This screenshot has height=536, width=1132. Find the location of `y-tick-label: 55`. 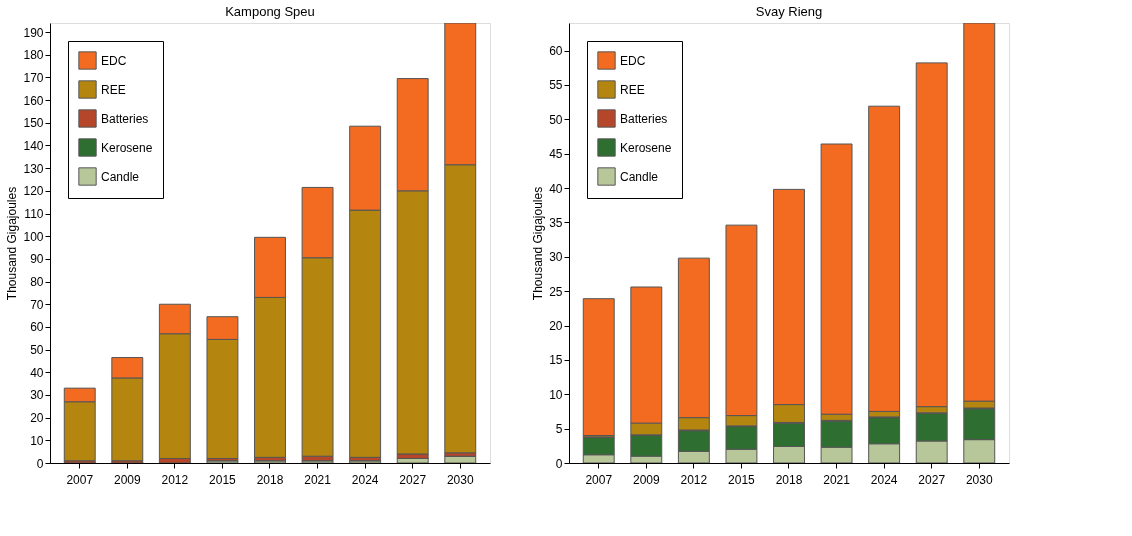

y-tick-label: 55 is located at coordinates (556, 85).